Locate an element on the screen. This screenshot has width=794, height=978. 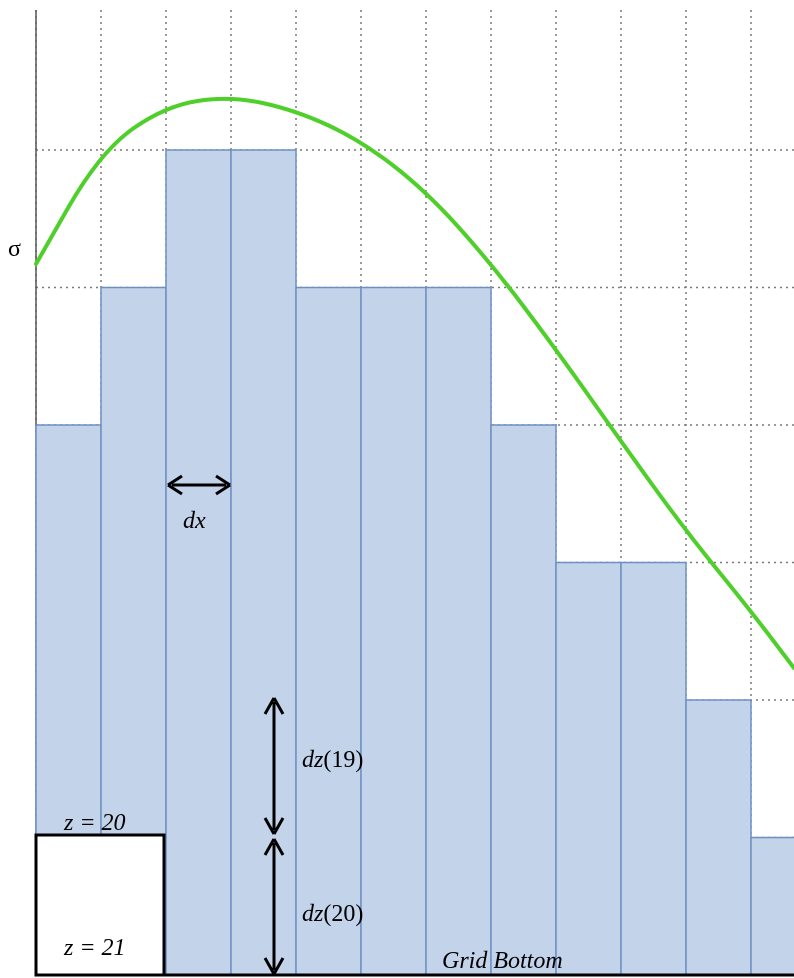
dz19-arrow is located at coordinates (274, 766).